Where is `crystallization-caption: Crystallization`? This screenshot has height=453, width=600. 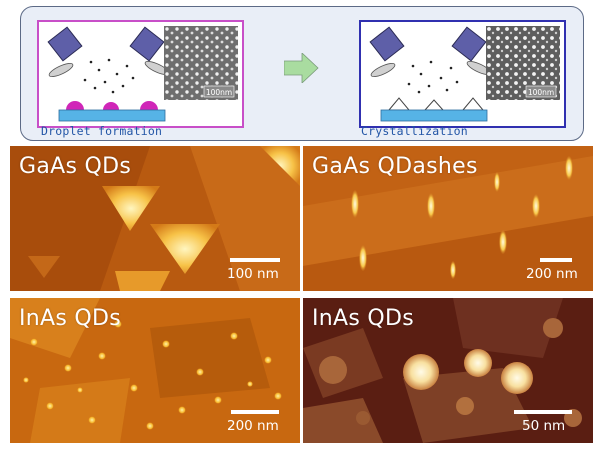 crystallization-caption: Crystallization is located at coordinates (414, 131).